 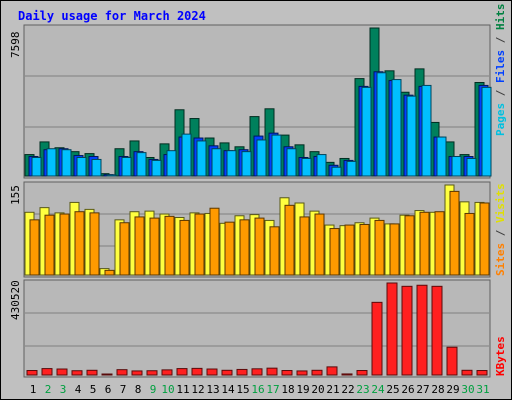 I want to click on legend-part: KBytes, so click(x=500, y=356).